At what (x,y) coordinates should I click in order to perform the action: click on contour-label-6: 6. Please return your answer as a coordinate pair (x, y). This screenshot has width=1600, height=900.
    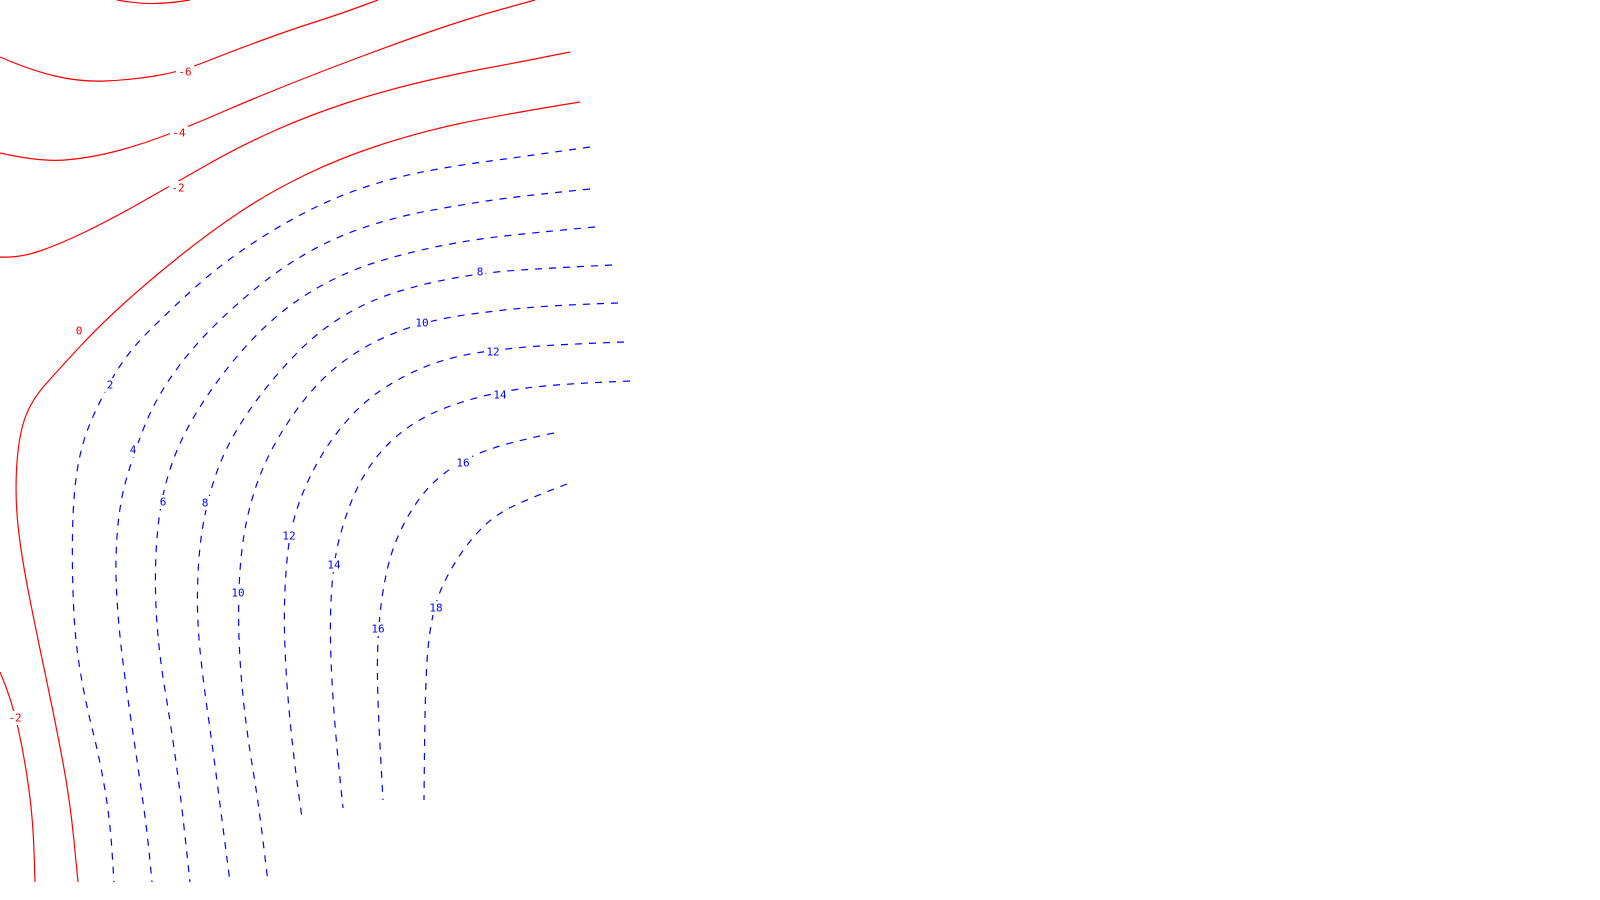
    Looking at the image, I should click on (163, 502).